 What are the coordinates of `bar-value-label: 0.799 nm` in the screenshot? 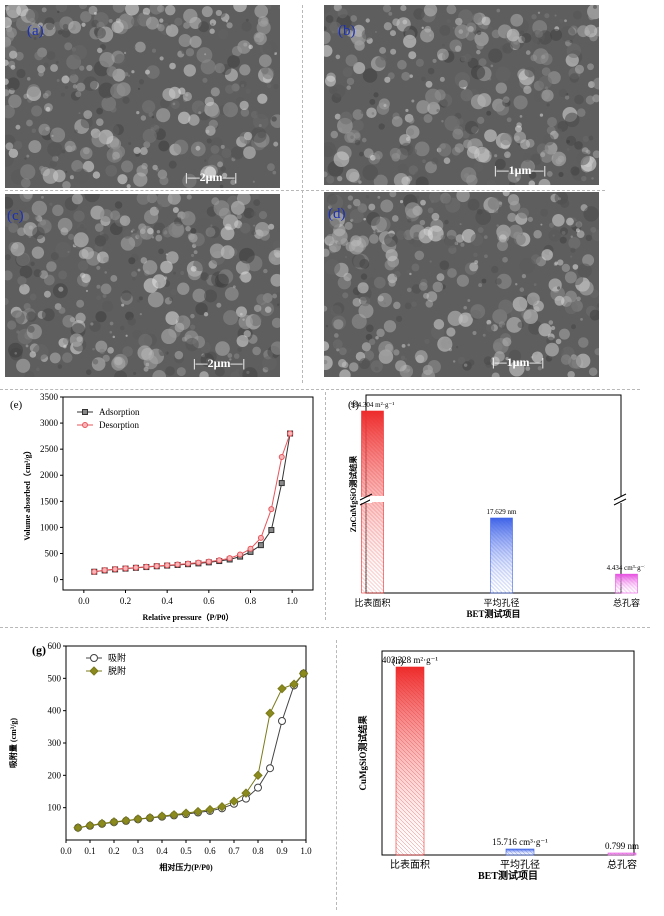 It's located at (622, 846).